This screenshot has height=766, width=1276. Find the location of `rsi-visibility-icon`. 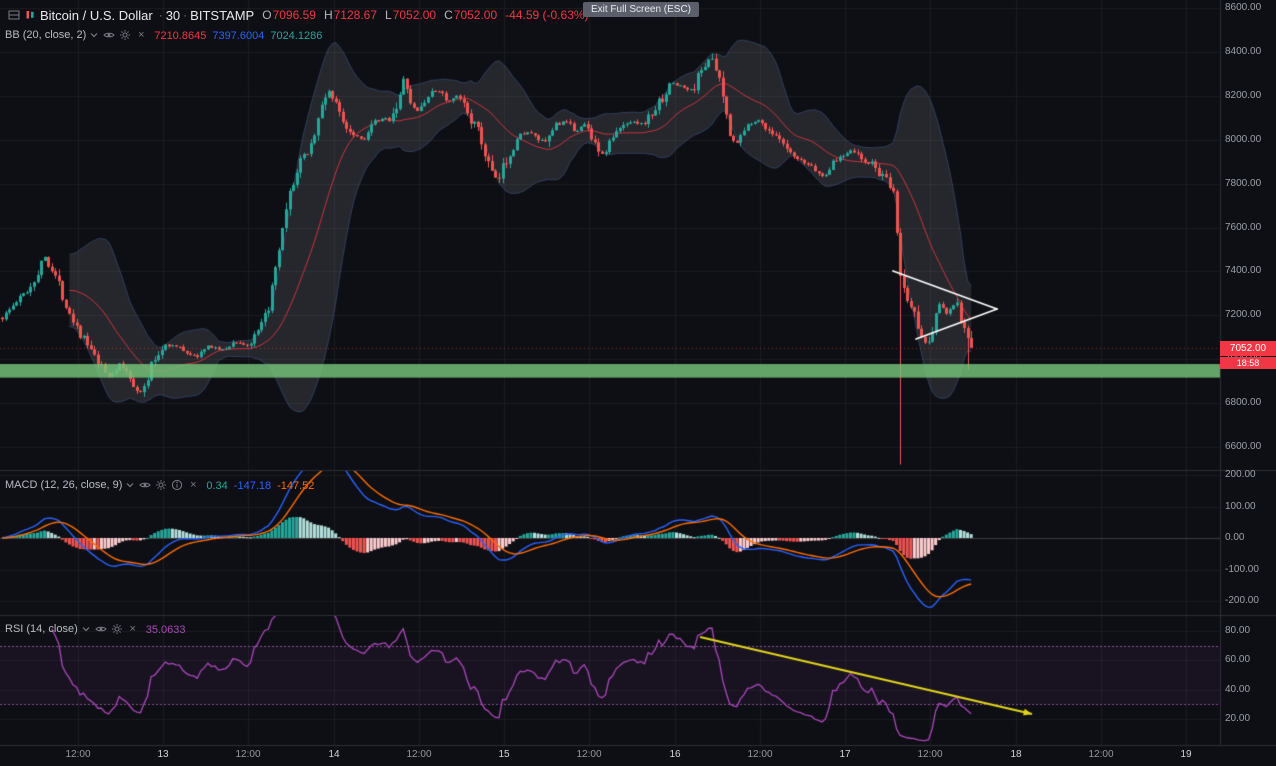

rsi-visibility-icon is located at coordinates (101, 629).